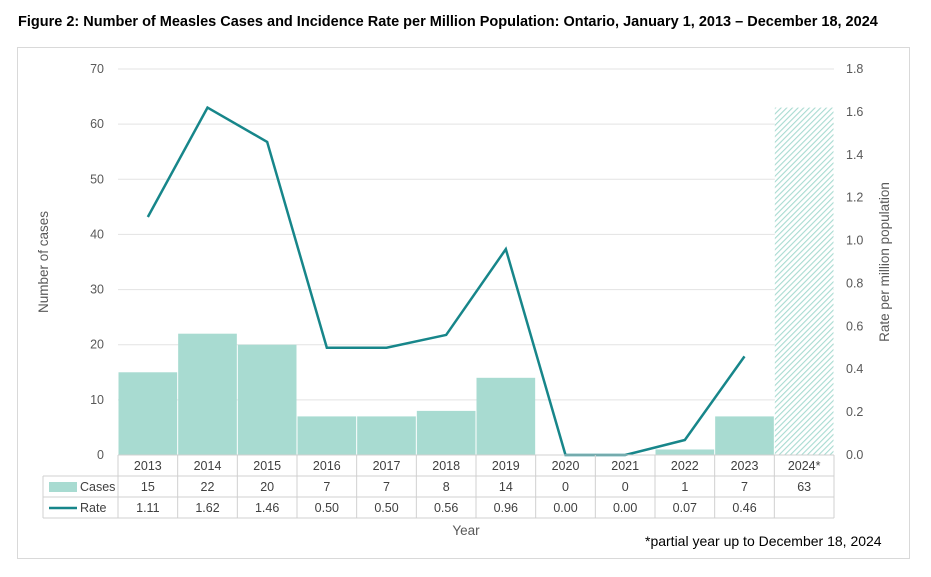 This screenshot has height=577, width=931. Describe the element at coordinates (625, 466) in the screenshot. I see `x-tick-label: 2021` at that location.